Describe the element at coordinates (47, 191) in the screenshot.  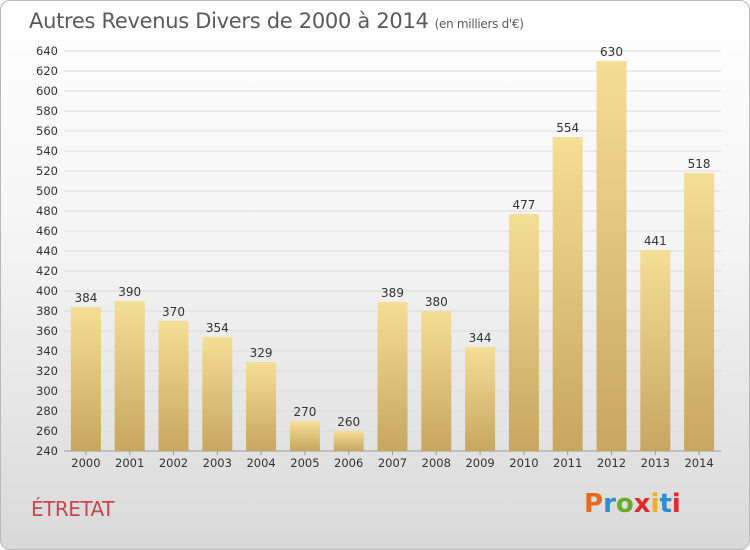
I see `y-tick-label: 500` at that location.